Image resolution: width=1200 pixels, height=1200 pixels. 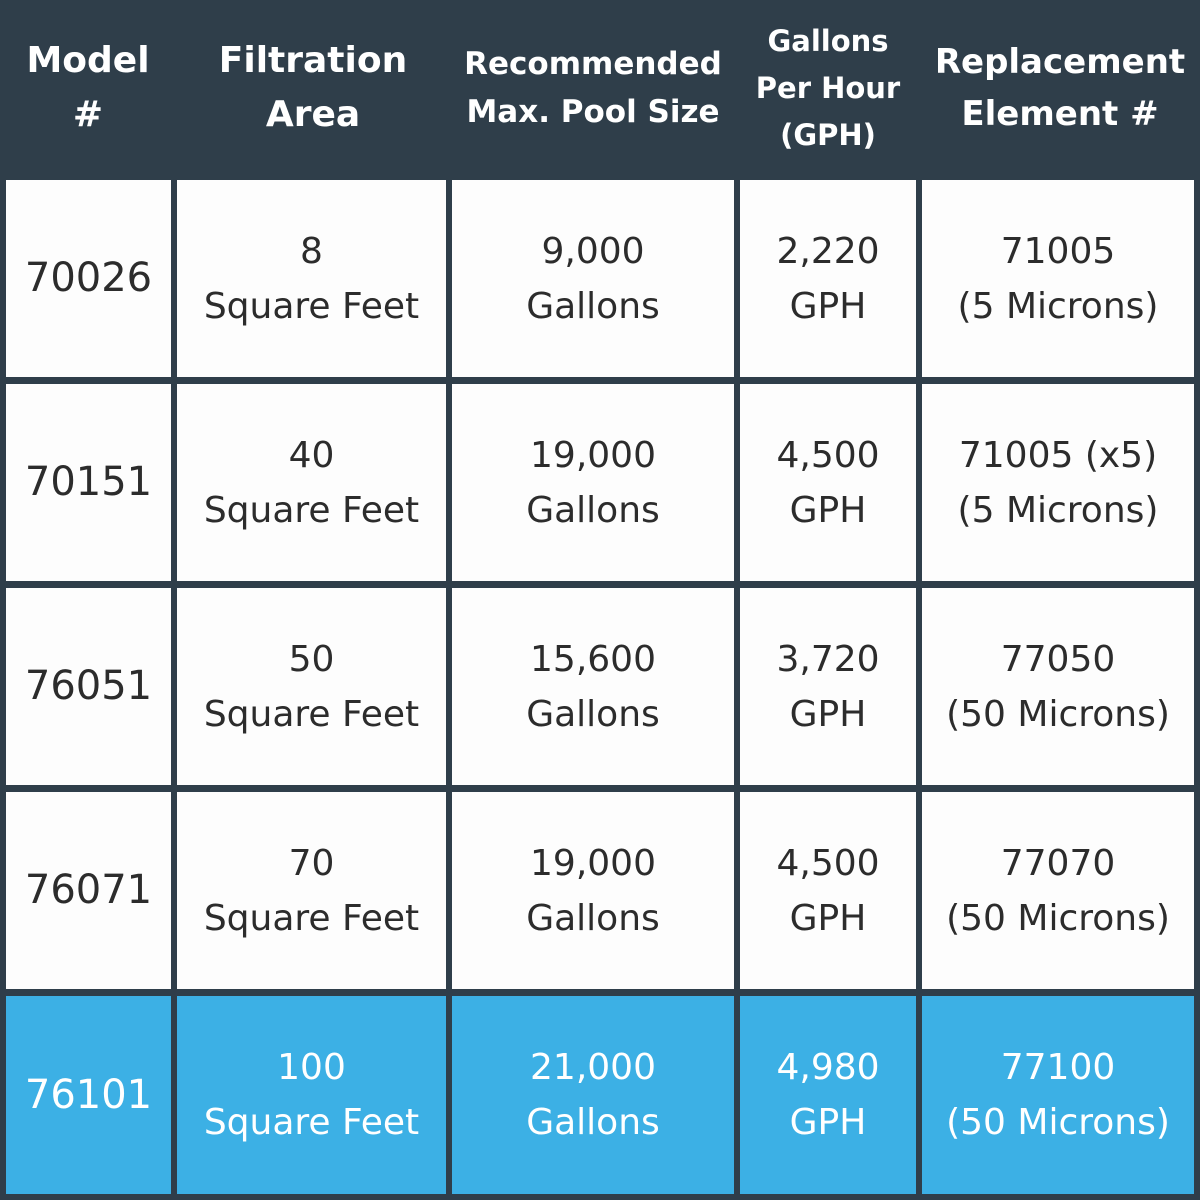 I want to click on cell-replacement-element-highlighted: 77100 (50 Microns), so click(x=1058, y=1095).